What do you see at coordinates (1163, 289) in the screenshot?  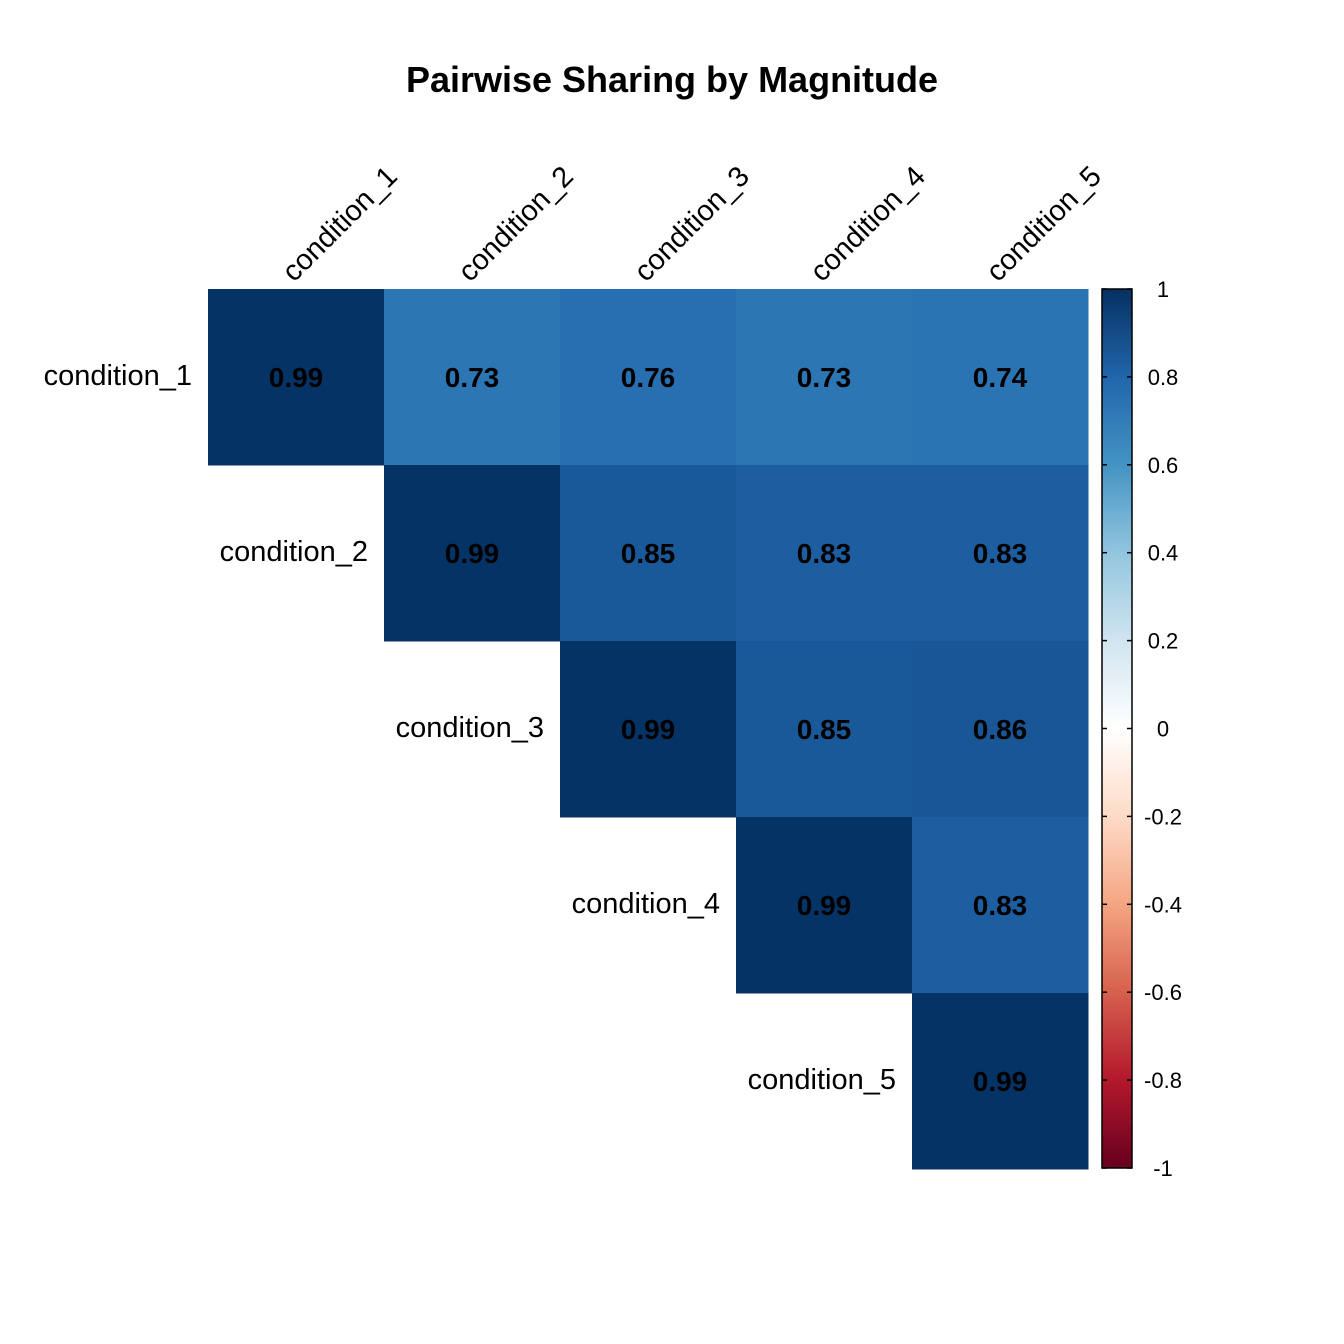 I see `colorbar-tick-label: 1` at bounding box center [1163, 289].